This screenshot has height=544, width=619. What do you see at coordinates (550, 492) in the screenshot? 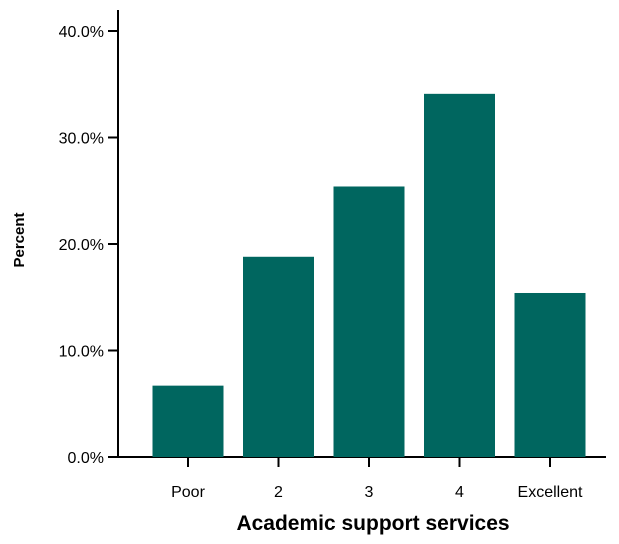
I see `x-tick-label: Excellent` at bounding box center [550, 492].